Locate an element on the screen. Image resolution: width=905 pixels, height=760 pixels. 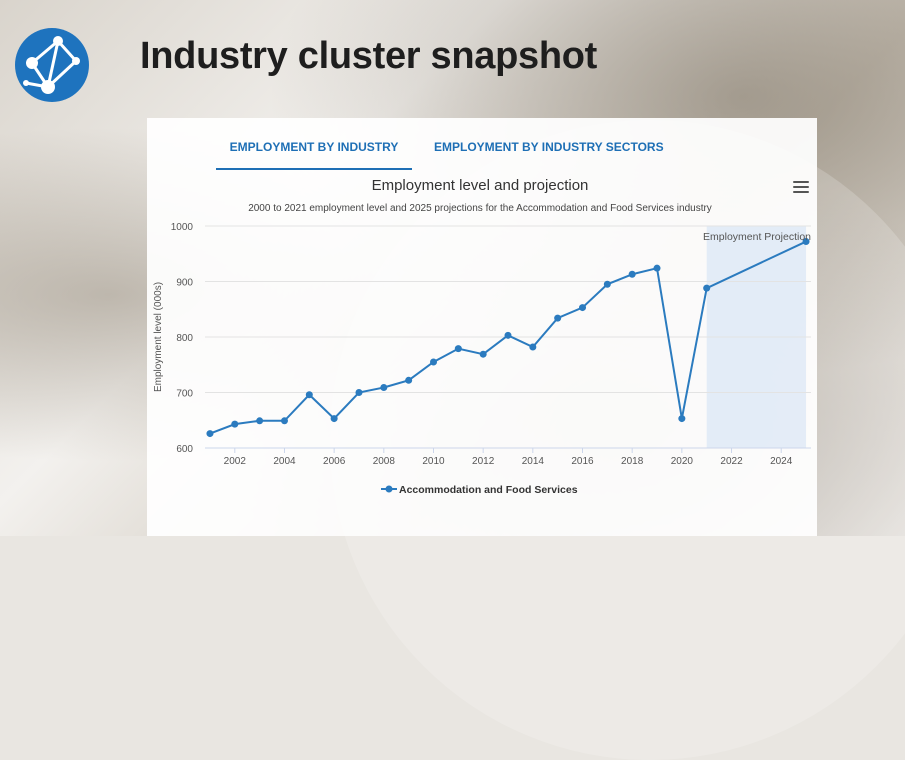
x-tick-label: 2012 is located at coordinates (483, 461).